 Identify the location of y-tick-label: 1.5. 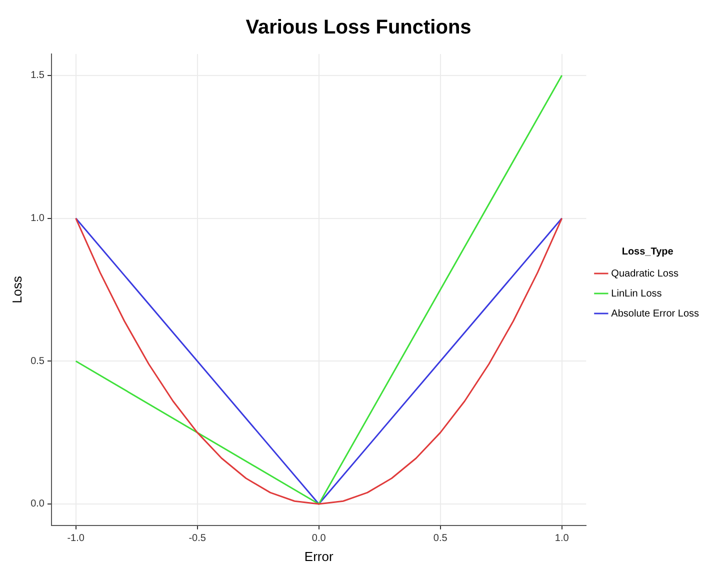
(37, 76).